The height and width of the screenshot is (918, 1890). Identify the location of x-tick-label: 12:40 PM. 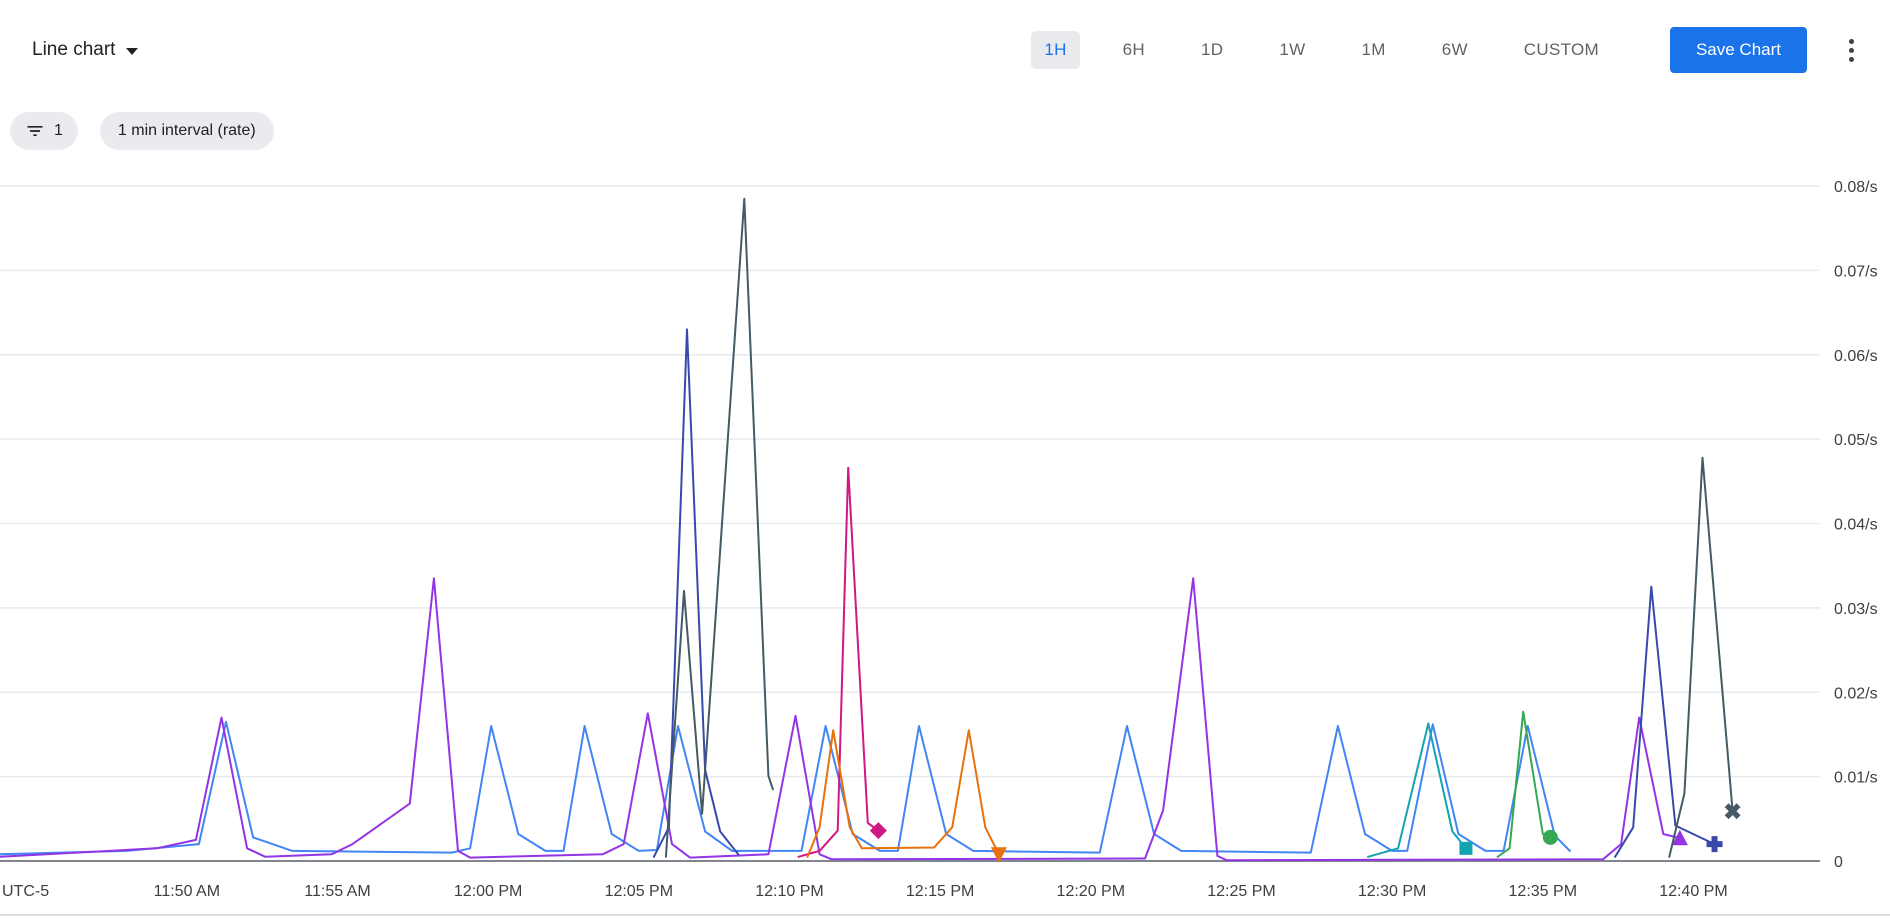
(1693, 891).